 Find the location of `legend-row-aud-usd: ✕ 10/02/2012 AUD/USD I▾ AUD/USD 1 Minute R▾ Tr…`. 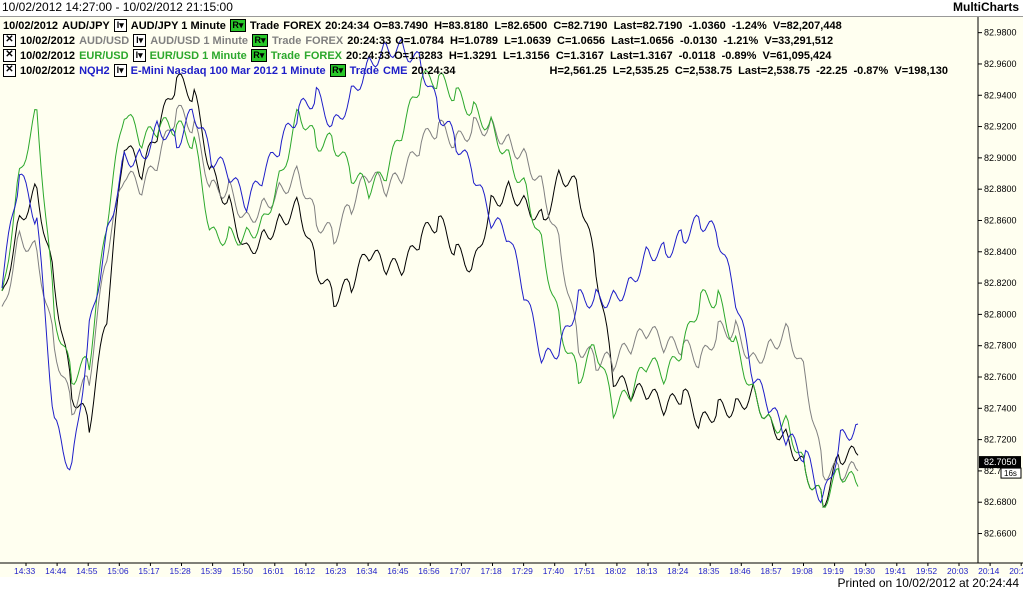

legend-row-aud-usd: ✕ 10/02/2012 AUD/USD I▾ AUD/USD 1 Minute R▾ Tr… is located at coordinates (418, 40).